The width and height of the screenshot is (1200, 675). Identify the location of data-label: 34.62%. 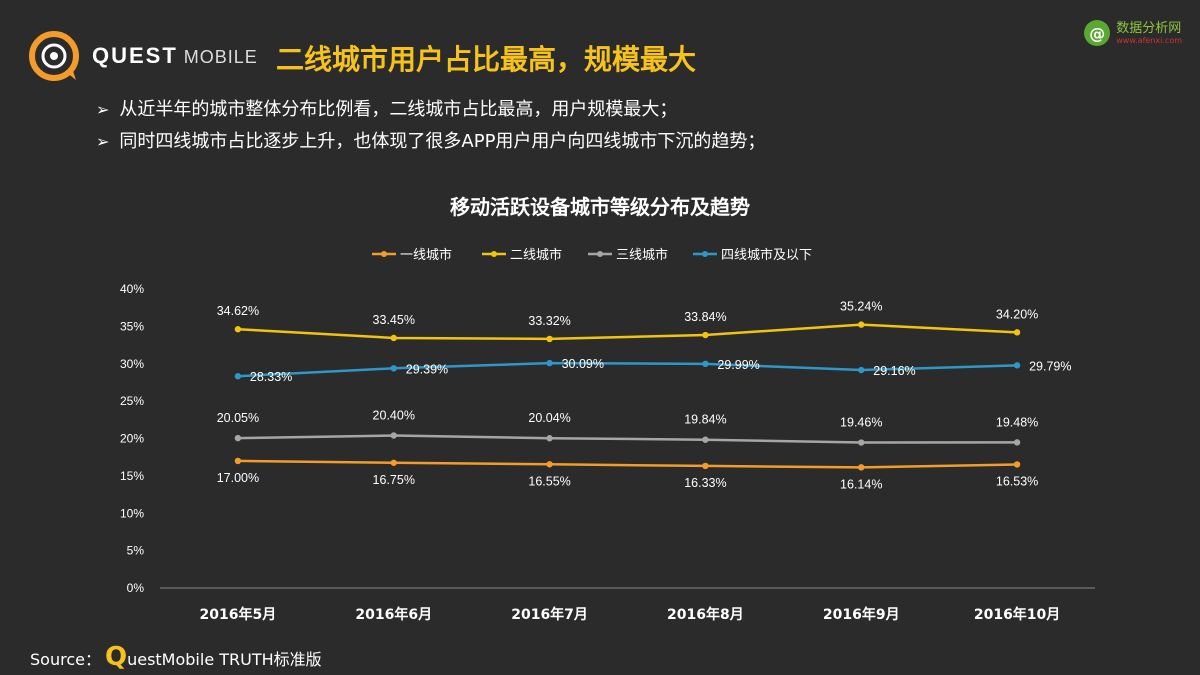
(238, 311).